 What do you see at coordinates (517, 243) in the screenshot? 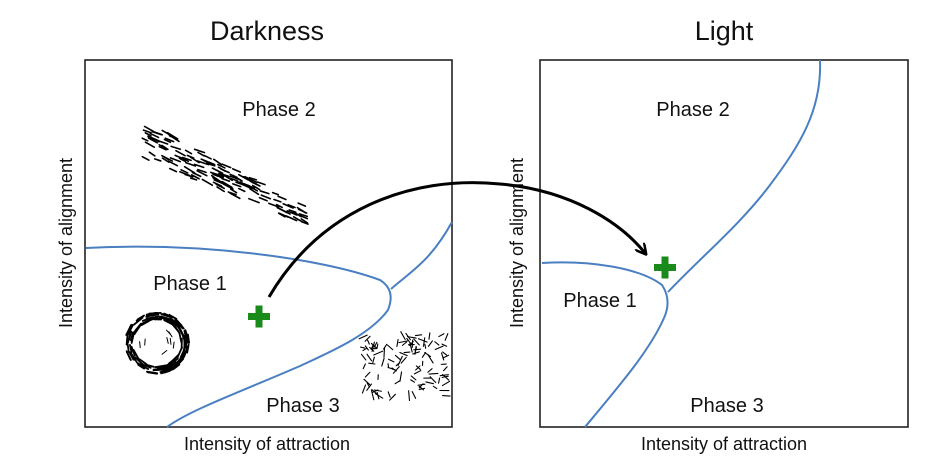
I see `y-axis-label: Intensity of alignment` at bounding box center [517, 243].